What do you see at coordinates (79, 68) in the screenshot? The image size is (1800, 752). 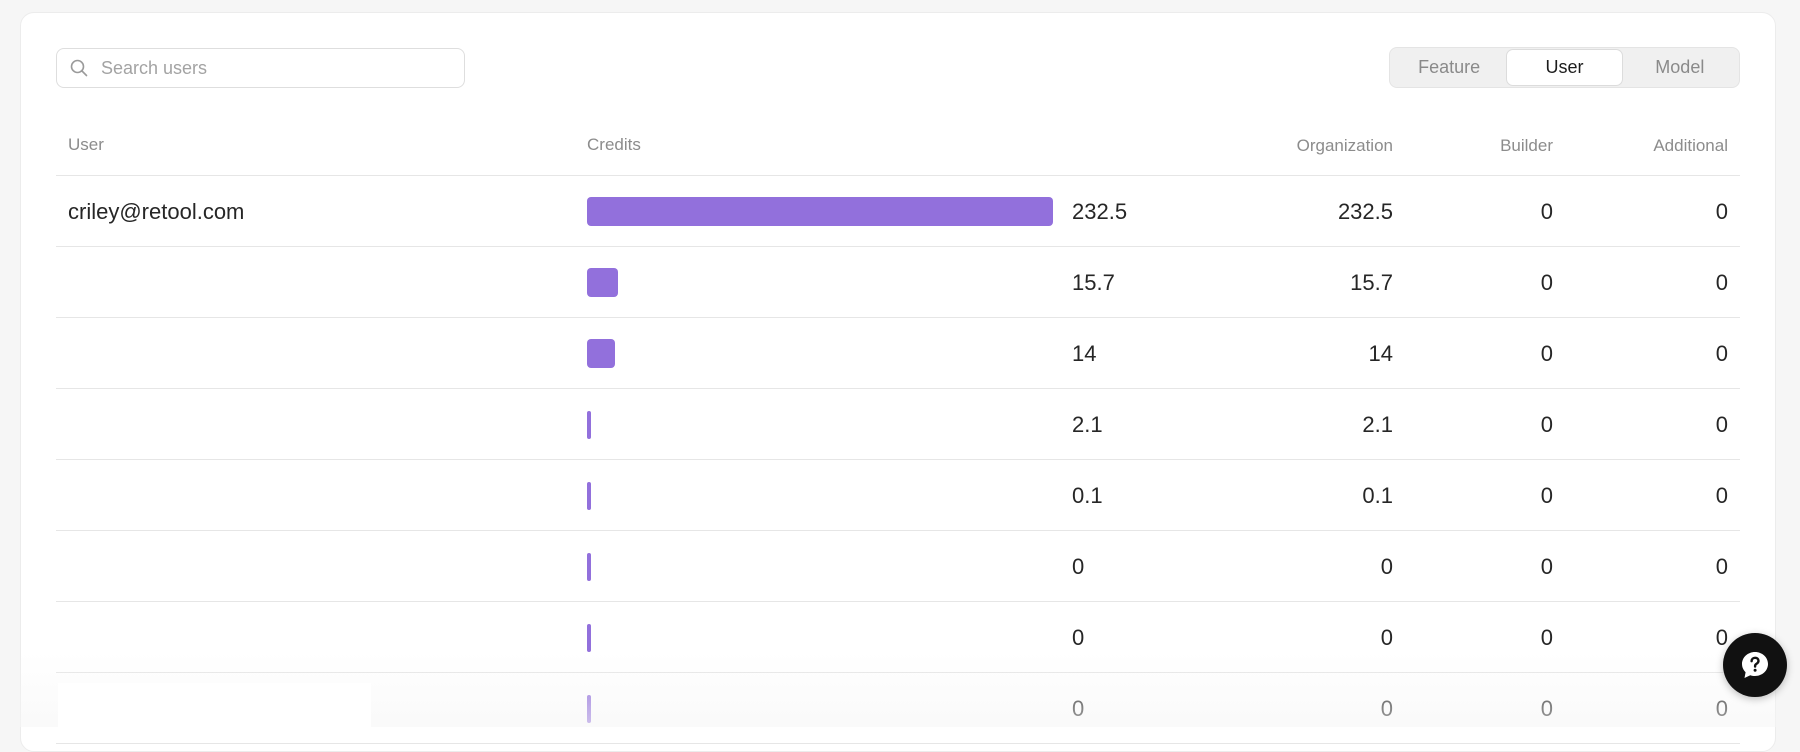 I see `search-icon` at bounding box center [79, 68].